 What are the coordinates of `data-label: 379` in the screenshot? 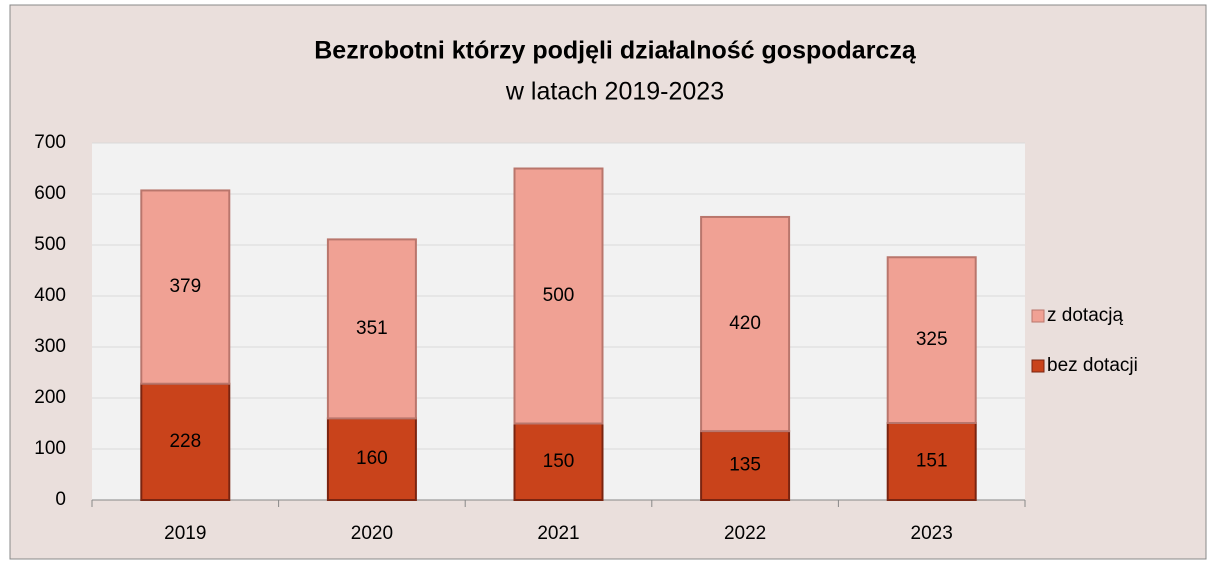 It's located at (185, 286).